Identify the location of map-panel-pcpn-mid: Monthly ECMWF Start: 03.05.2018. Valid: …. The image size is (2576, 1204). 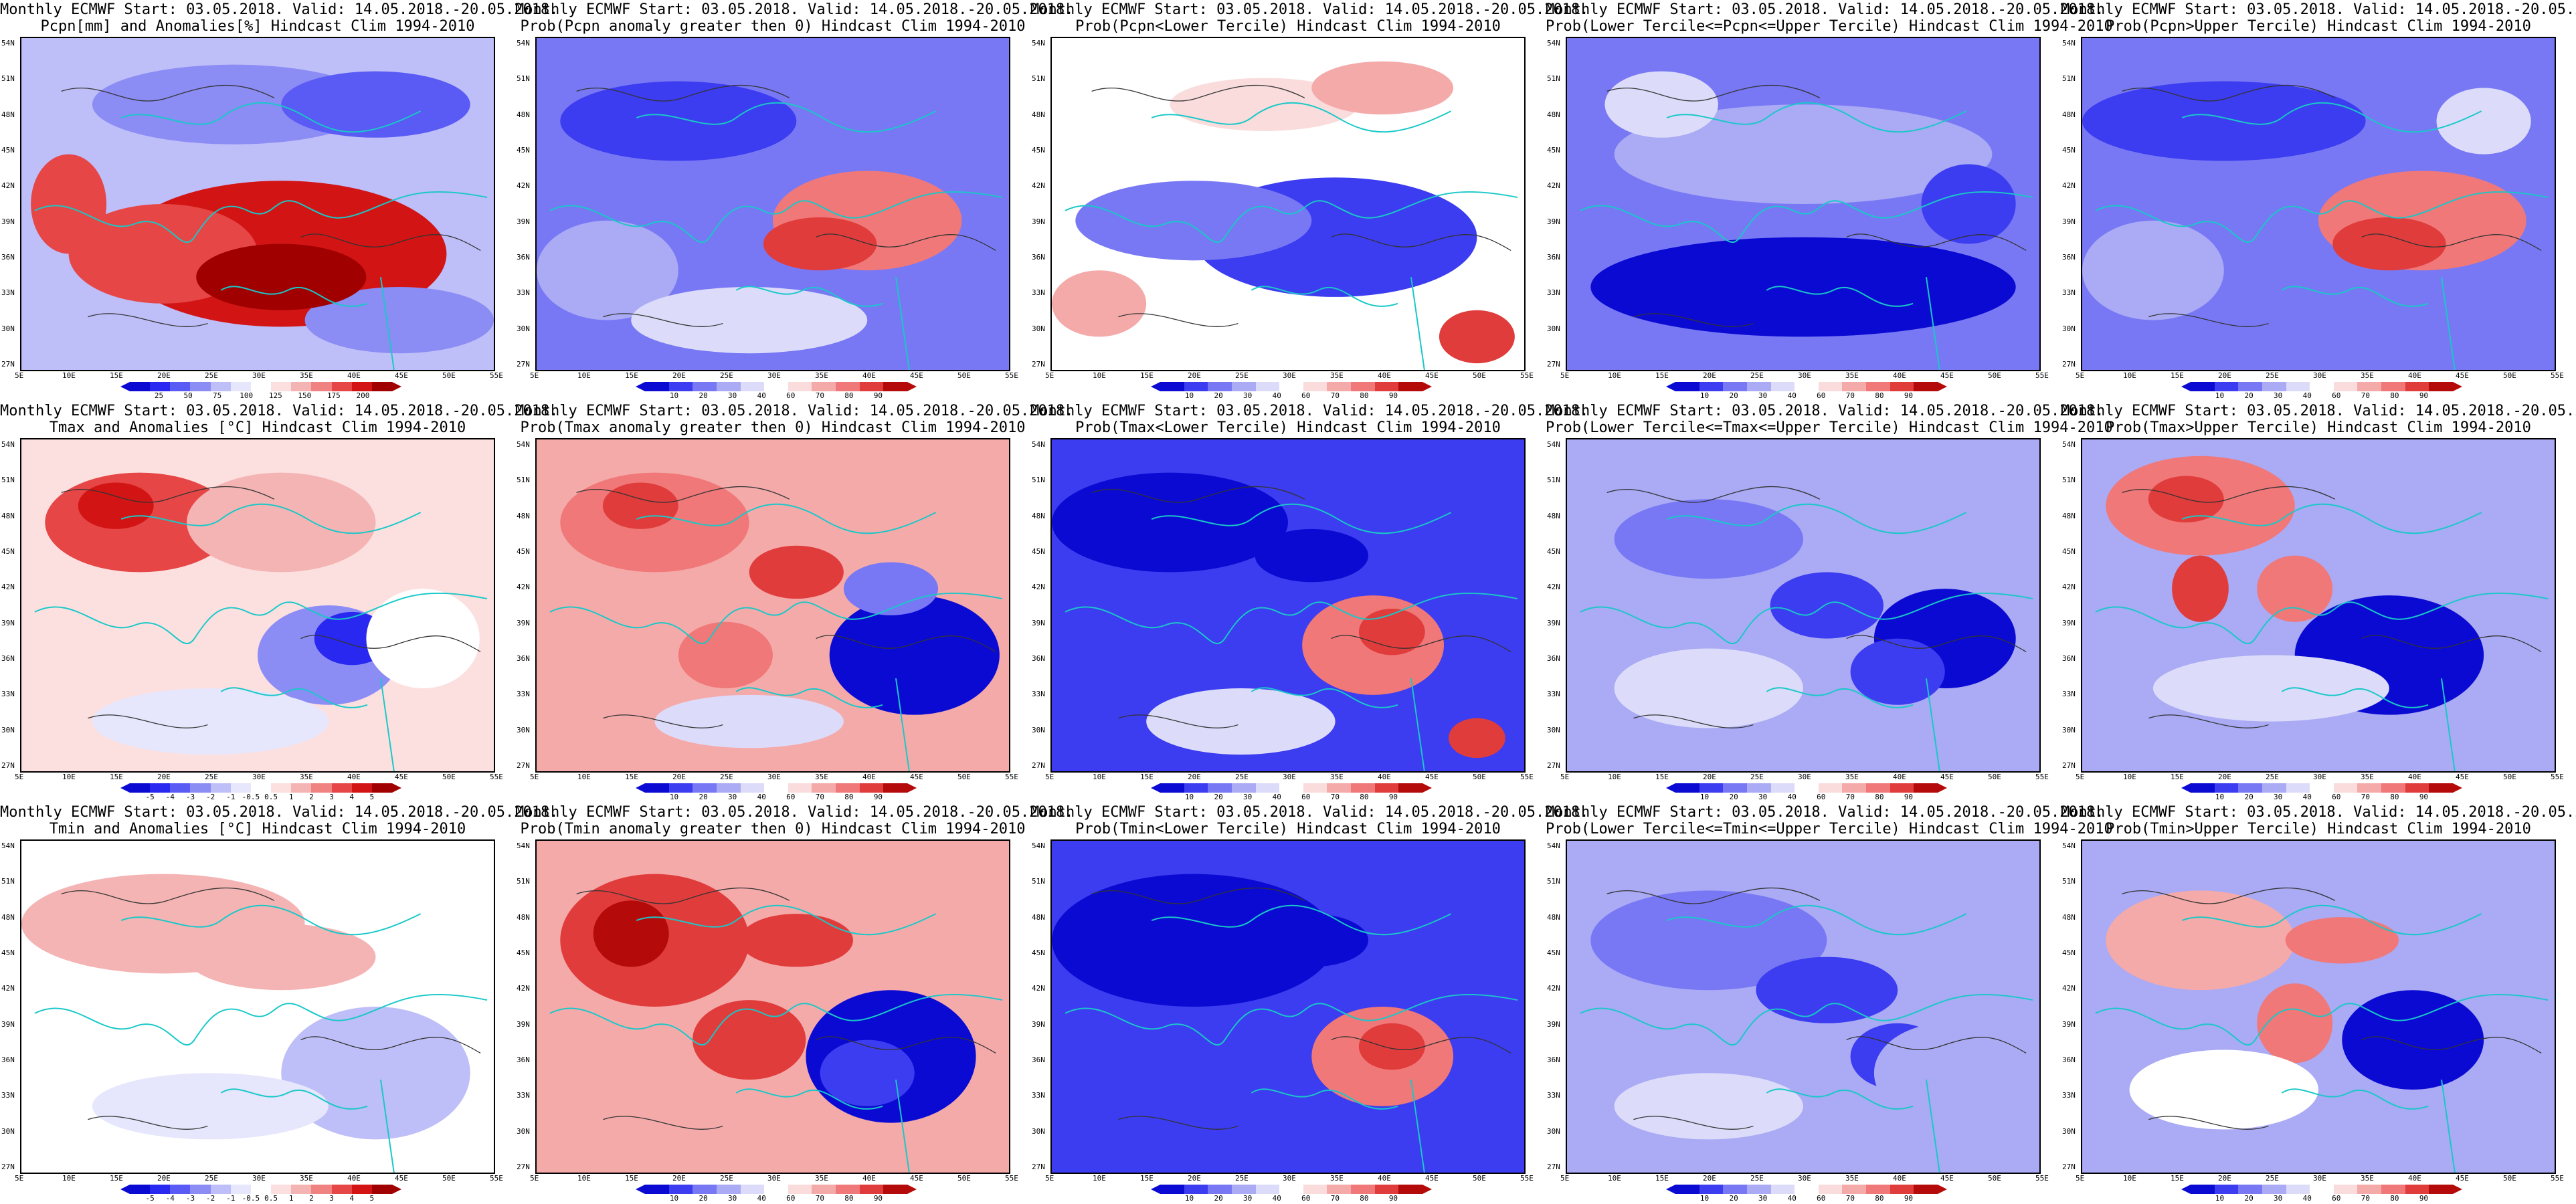
(1829, 200).